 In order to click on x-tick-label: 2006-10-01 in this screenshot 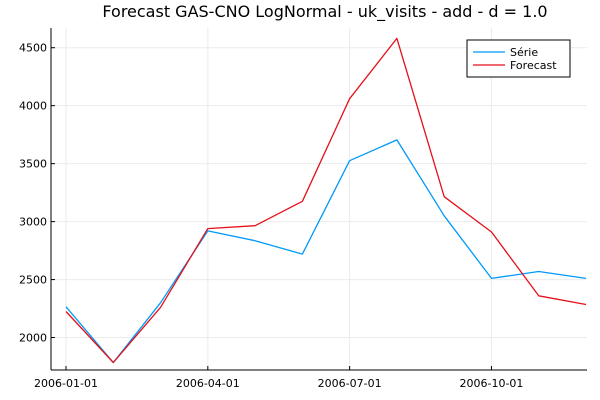, I will do `click(491, 383)`.